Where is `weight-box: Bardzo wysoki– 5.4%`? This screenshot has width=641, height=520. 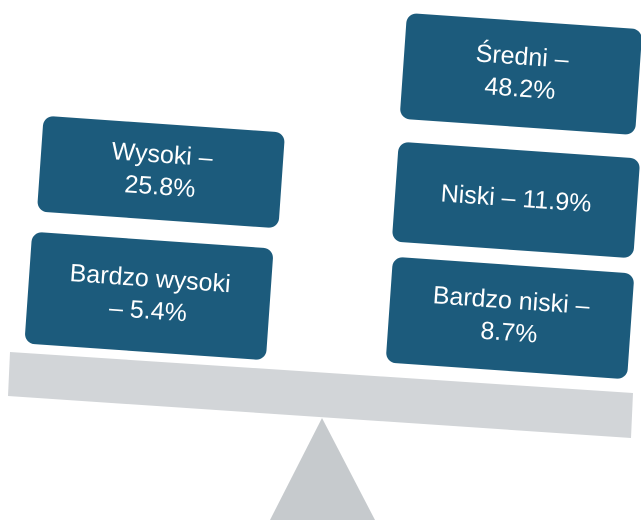
weight-box: Bardzo wysoki– 5.4% is located at coordinates (149, 296).